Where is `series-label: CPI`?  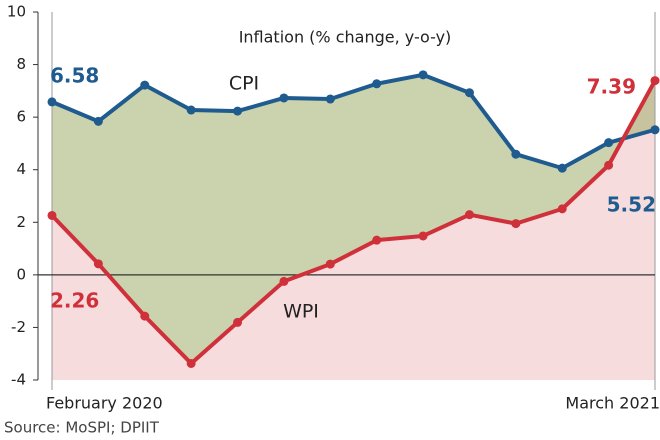
series-label: CPI is located at coordinates (244, 84).